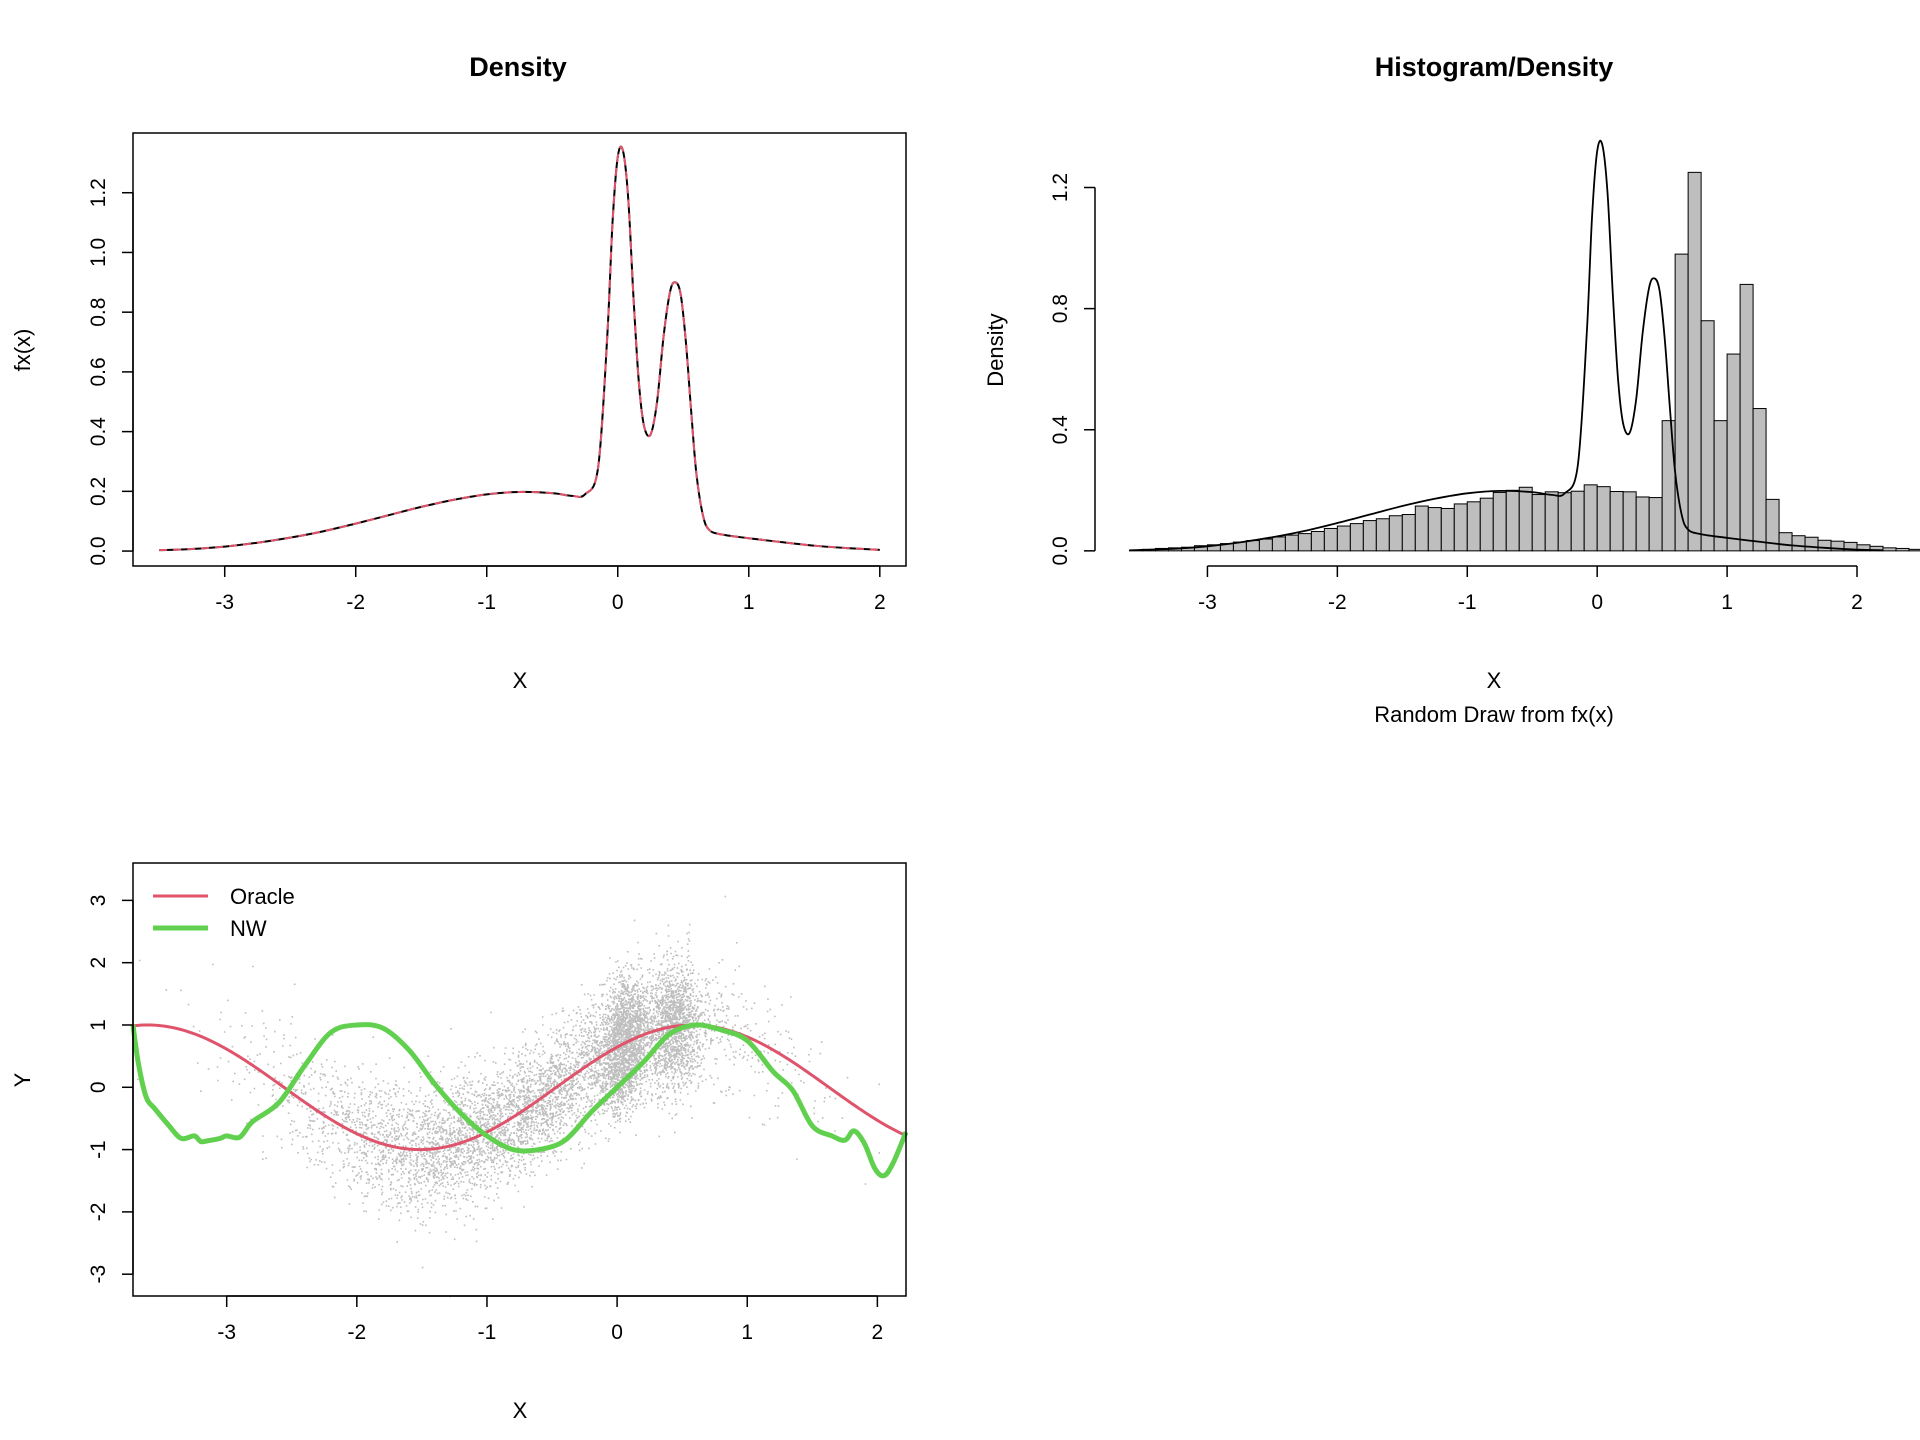 This screenshot has width=1920, height=1440. What do you see at coordinates (1207, 602) in the screenshot?
I see `histogram-x-tick-label: -3` at bounding box center [1207, 602].